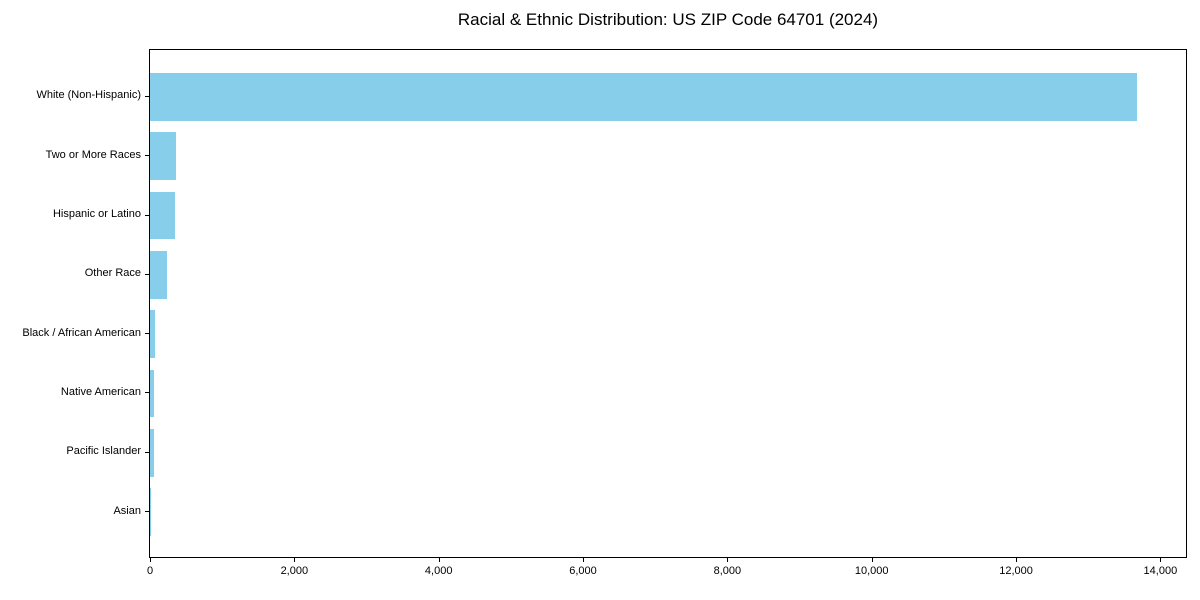 This screenshot has width=1200, height=600. What do you see at coordinates (88, 95) in the screenshot?
I see `y-axis-label-white-non-hispanic: White (Non-Hispanic)` at bounding box center [88, 95].